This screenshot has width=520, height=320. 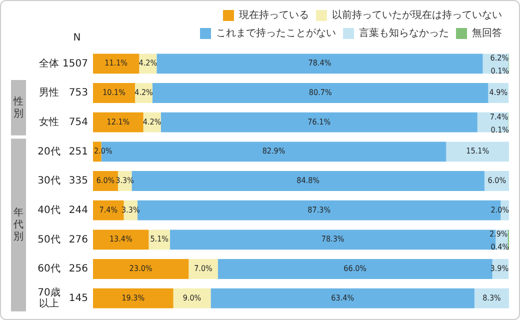 I want to click on data-label: 13.4%, so click(x=120, y=239).